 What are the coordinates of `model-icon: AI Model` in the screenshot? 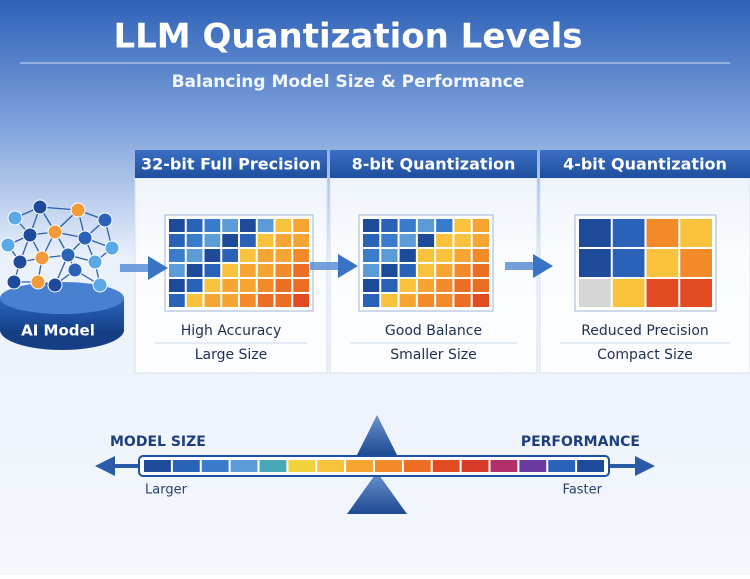 It's located at (62, 274).